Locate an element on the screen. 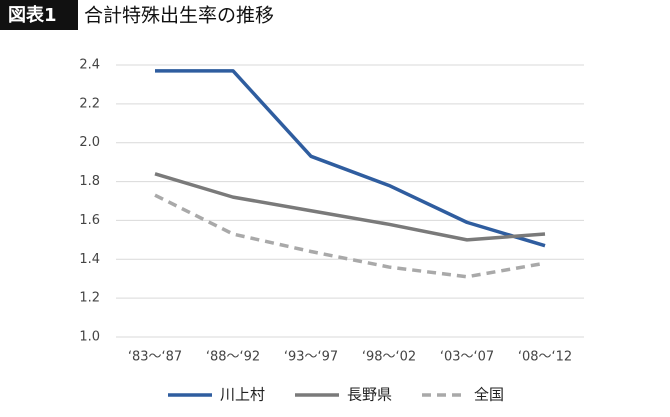  figure-badge is located at coordinates (39, 15).